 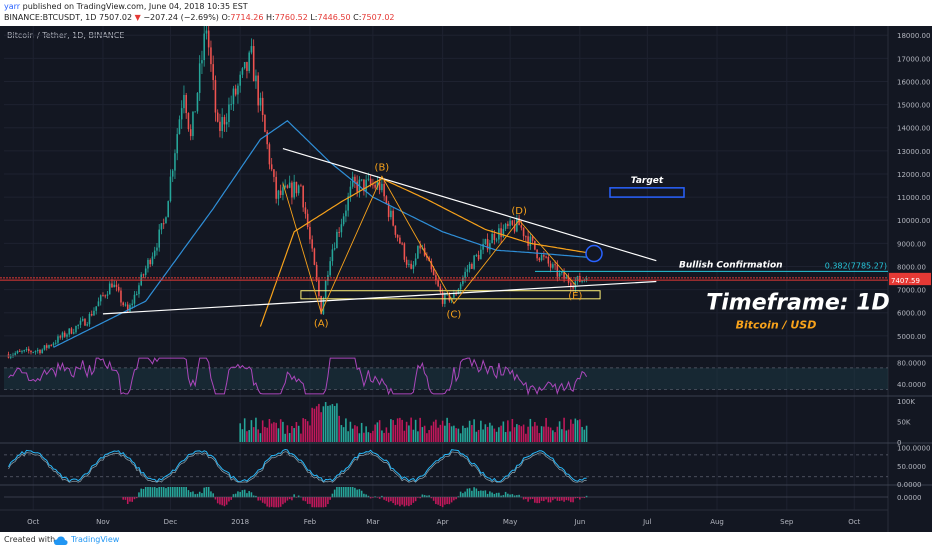 What do you see at coordinates (270, 17) in the screenshot?
I see `high-label: H:` at bounding box center [270, 17].